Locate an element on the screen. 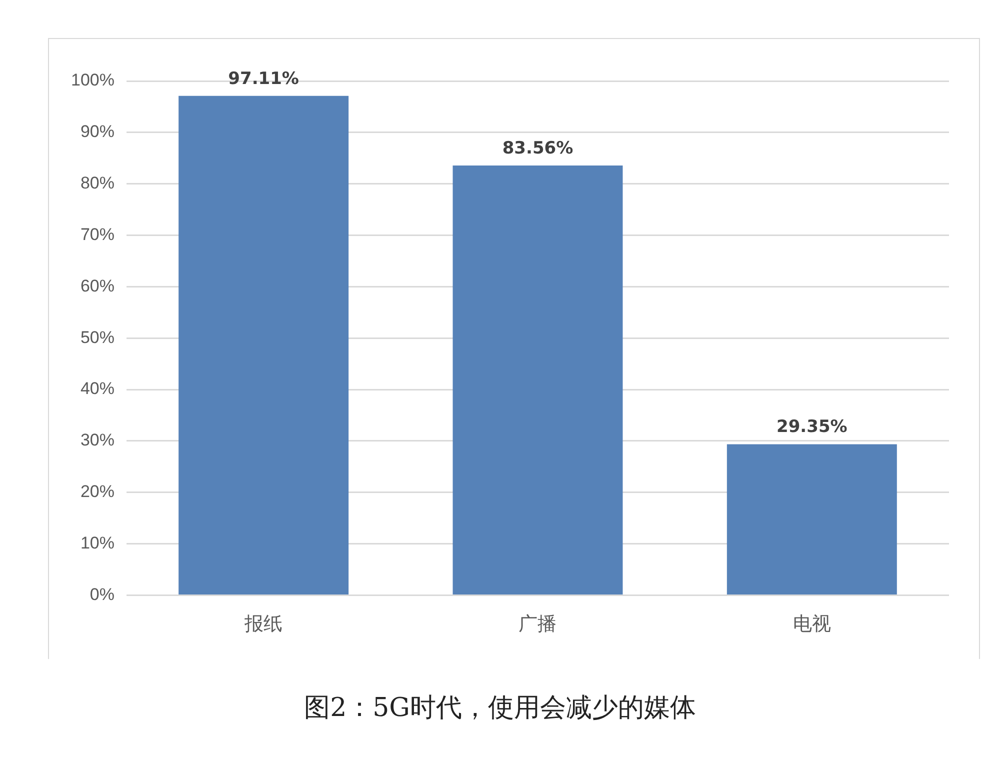 This screenshot has width=1000, height=766. text: 图2：5G时代，使用会减少的媒体 is located at coordinates (500, 708).